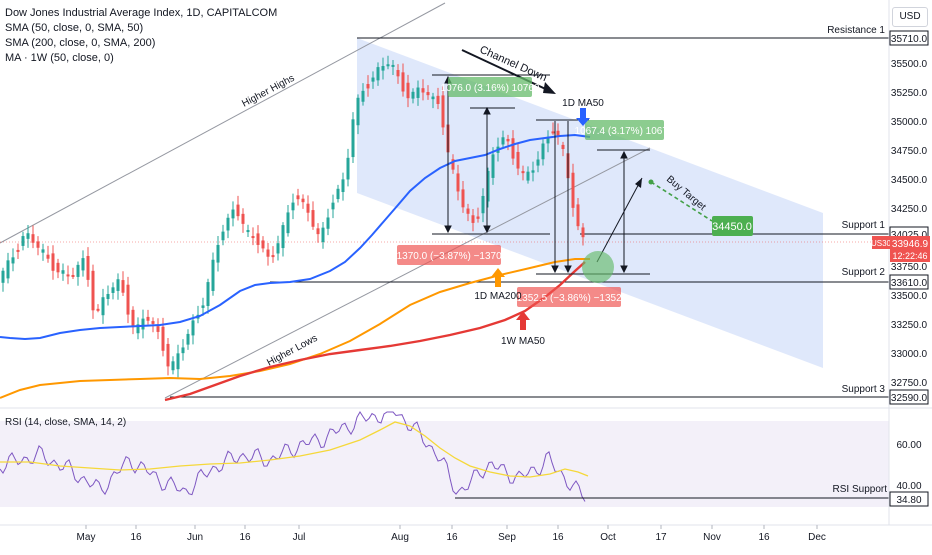 This screenshot has width=932, height=555. What do you see at coordinates (864, 389) in the screenshot?
I see `support-3-label: Support 3` at bounding box center [864, 389].